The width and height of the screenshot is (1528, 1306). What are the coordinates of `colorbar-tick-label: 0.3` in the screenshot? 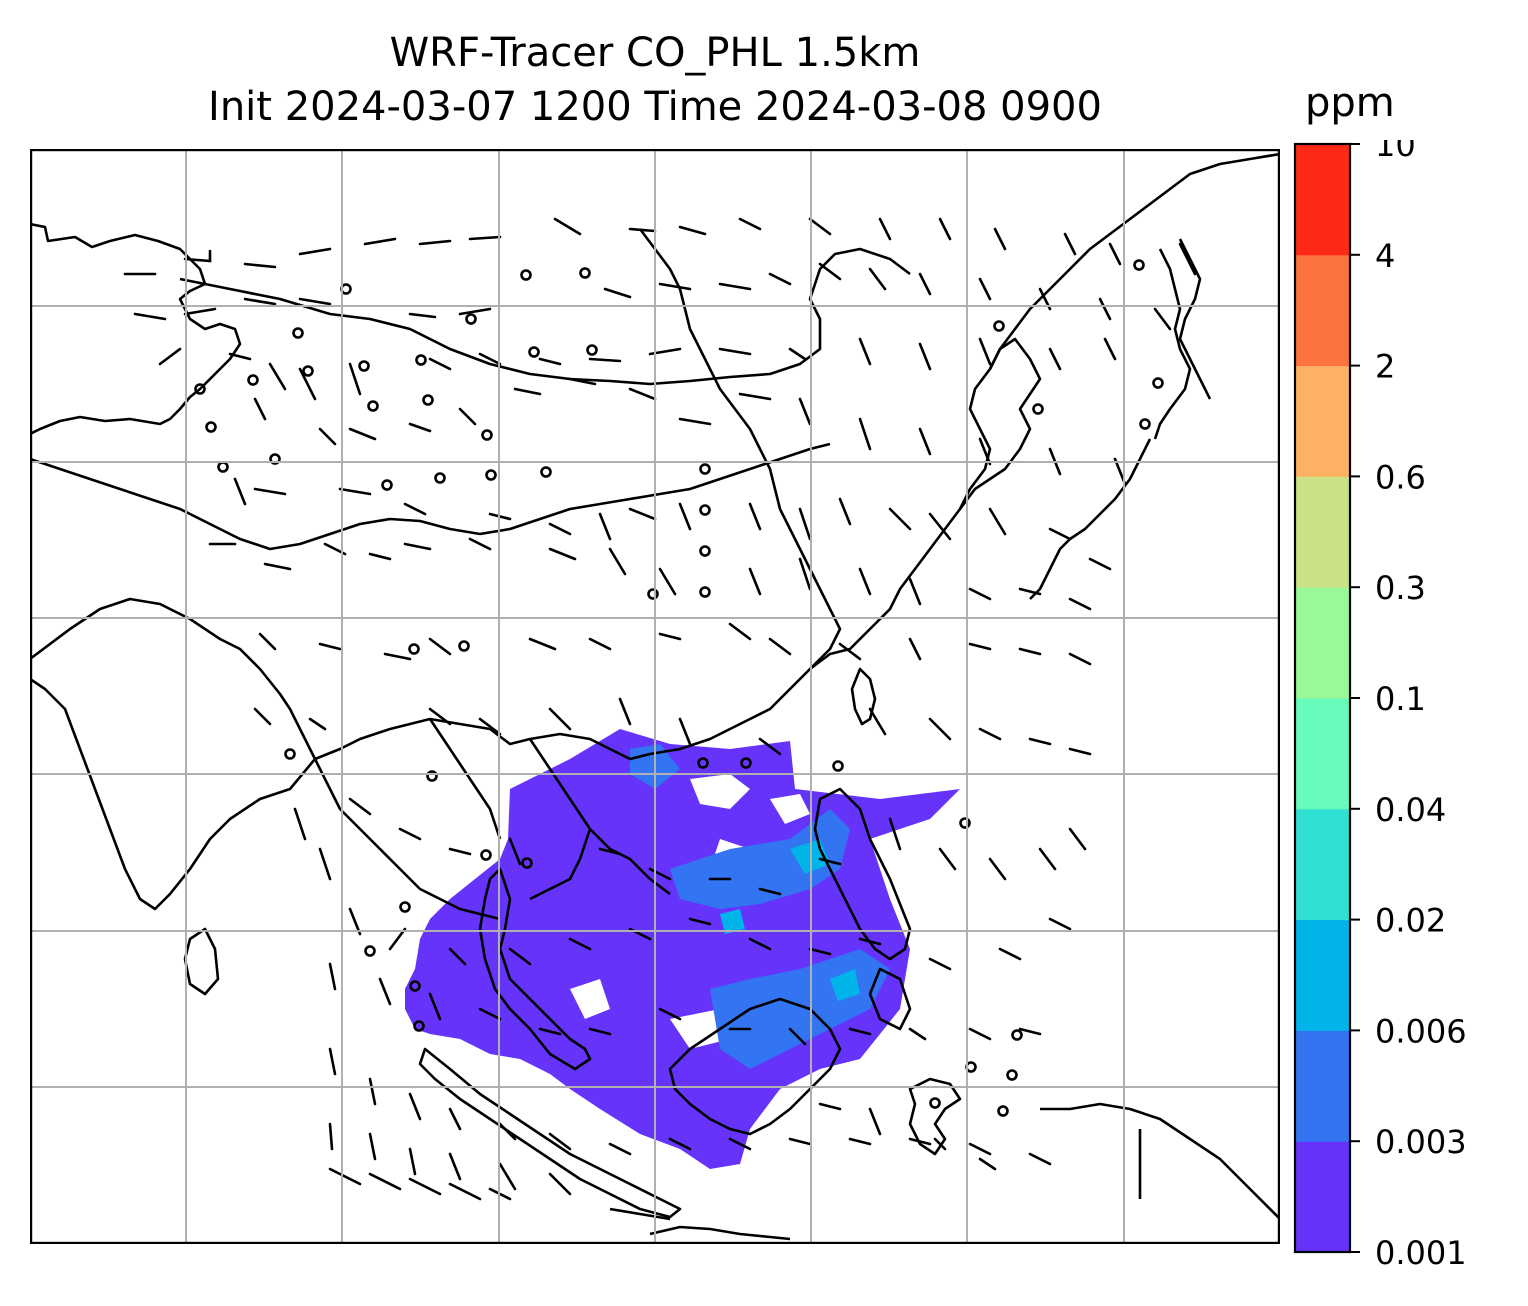 It's located at (1400, 588).